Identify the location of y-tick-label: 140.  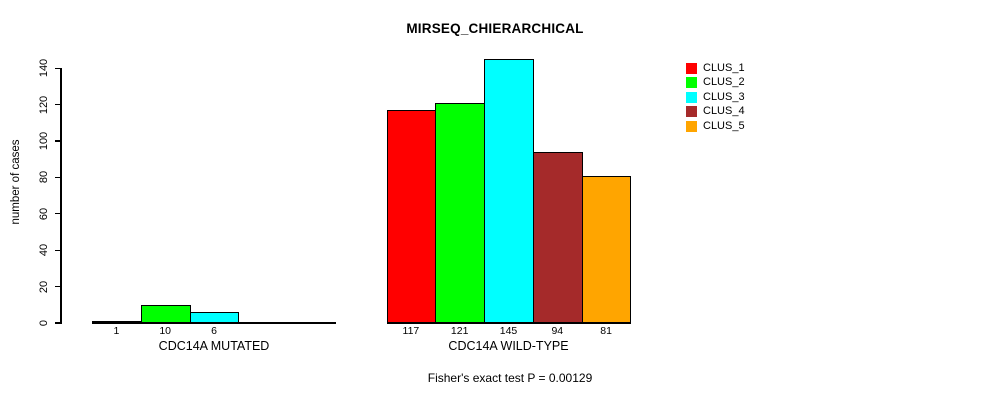
(44, 68).